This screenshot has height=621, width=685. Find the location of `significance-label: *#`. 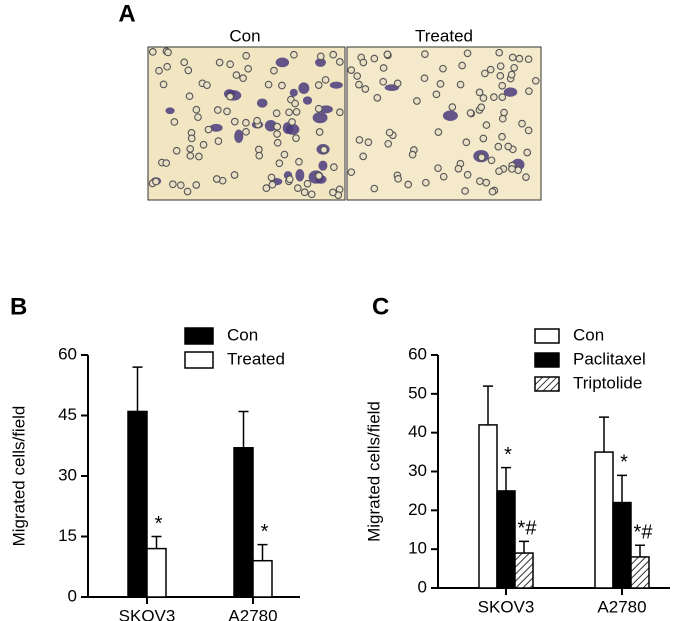

significance-label: *# is located at coordinates (528, 529).